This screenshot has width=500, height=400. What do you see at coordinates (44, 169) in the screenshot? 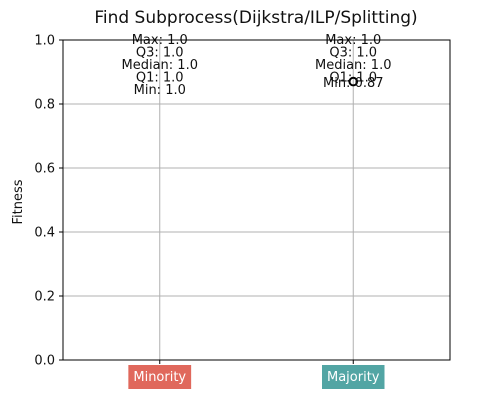
I see `y-tick-label: 0.6` at bounding box center [44, 169].